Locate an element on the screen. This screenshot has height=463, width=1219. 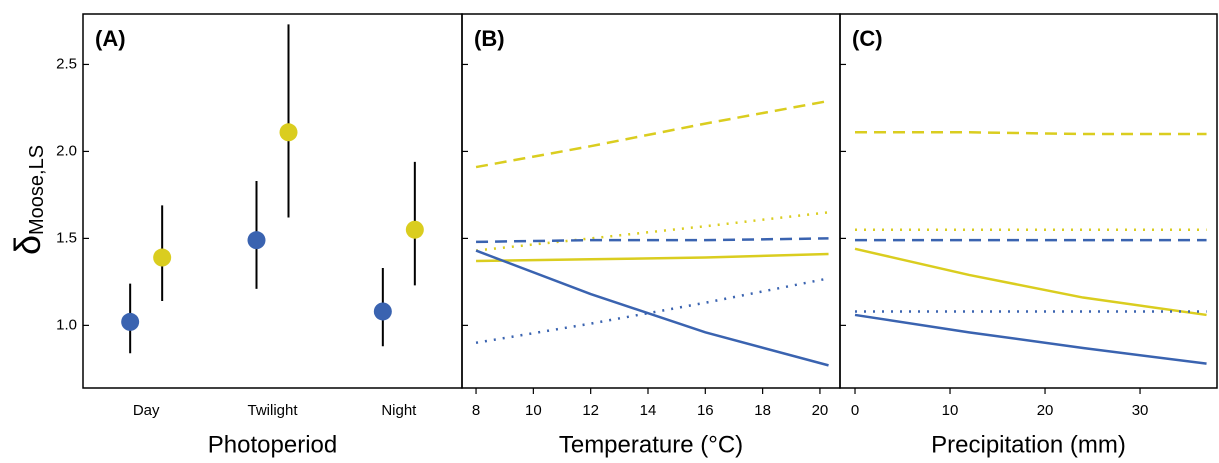
y-label-sub: Moose,LS is located at coordinates (37, 190).